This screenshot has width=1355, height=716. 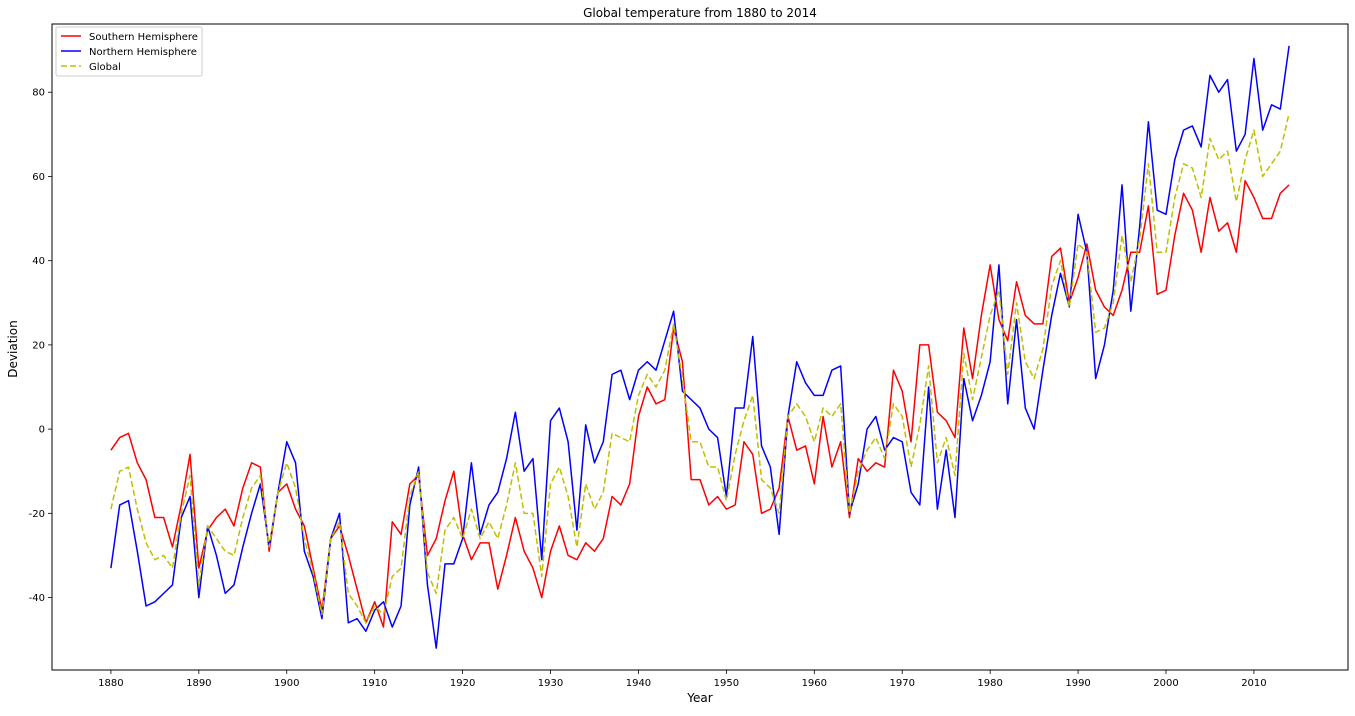 What do you see at coordinates (105, 67) in the screenshot?
I see `legend-label-global: Global` at bounding box center [105, 67].